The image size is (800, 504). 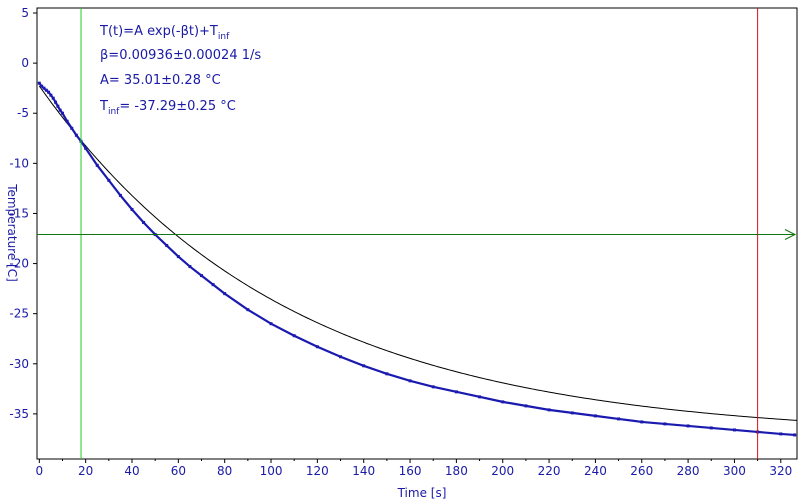 What do you see at coordinates (19, 414) in the screenshot?
I see `y-tick-label: -35` at bounding box center [19, 414].